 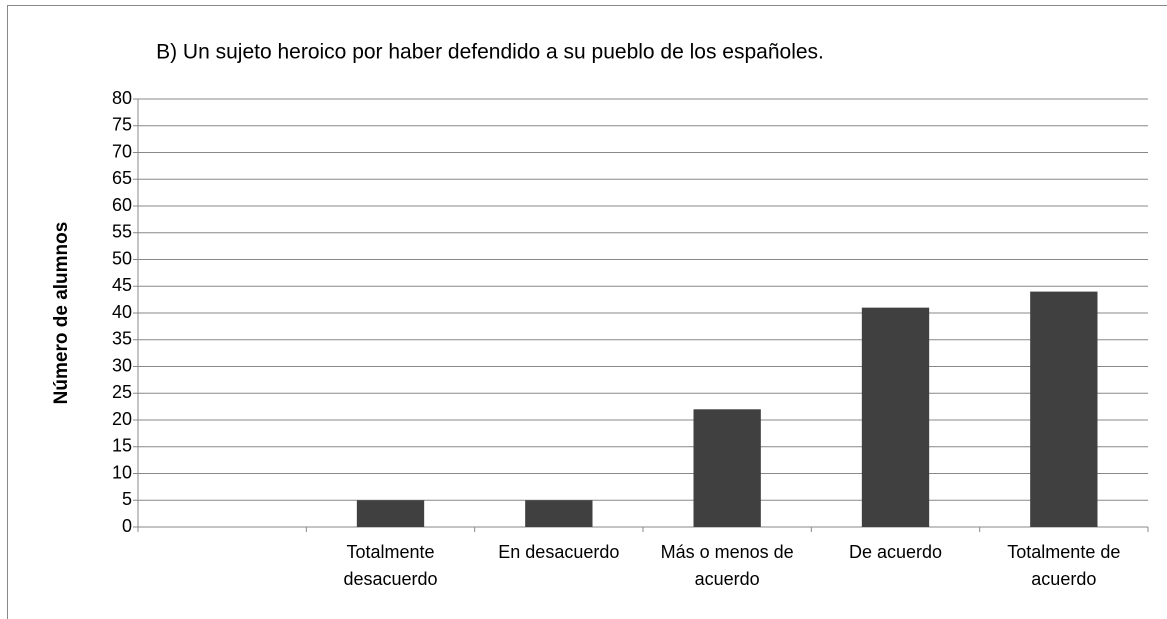 I want to click on x-tick-label: De acuerdo, so click(x=895, y=552).